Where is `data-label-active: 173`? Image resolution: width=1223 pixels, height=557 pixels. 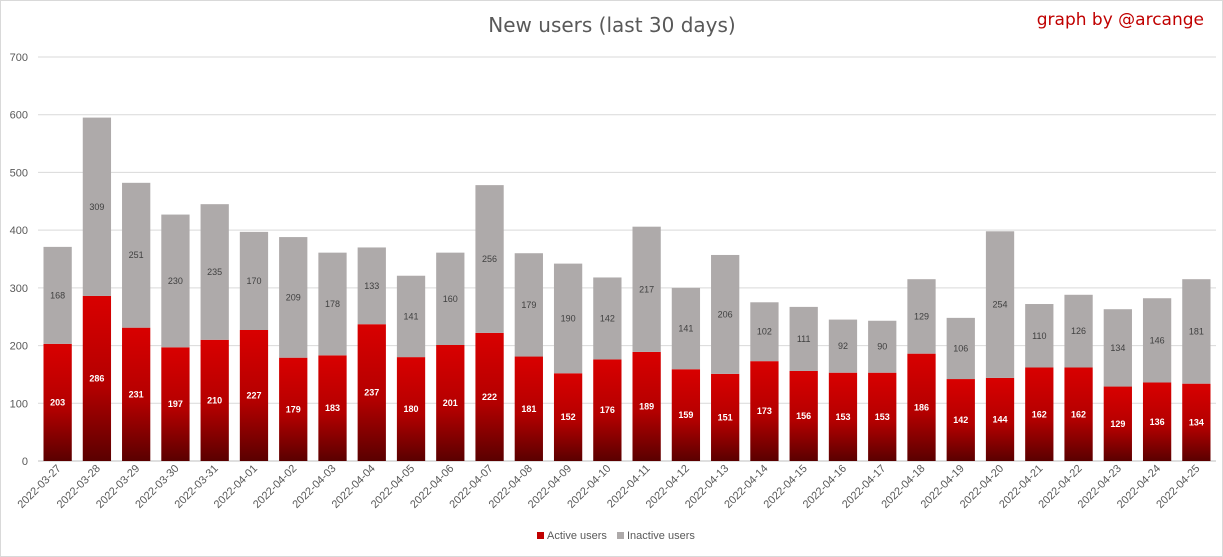
data-label-active: 173 is located at coordinates (764, 411).